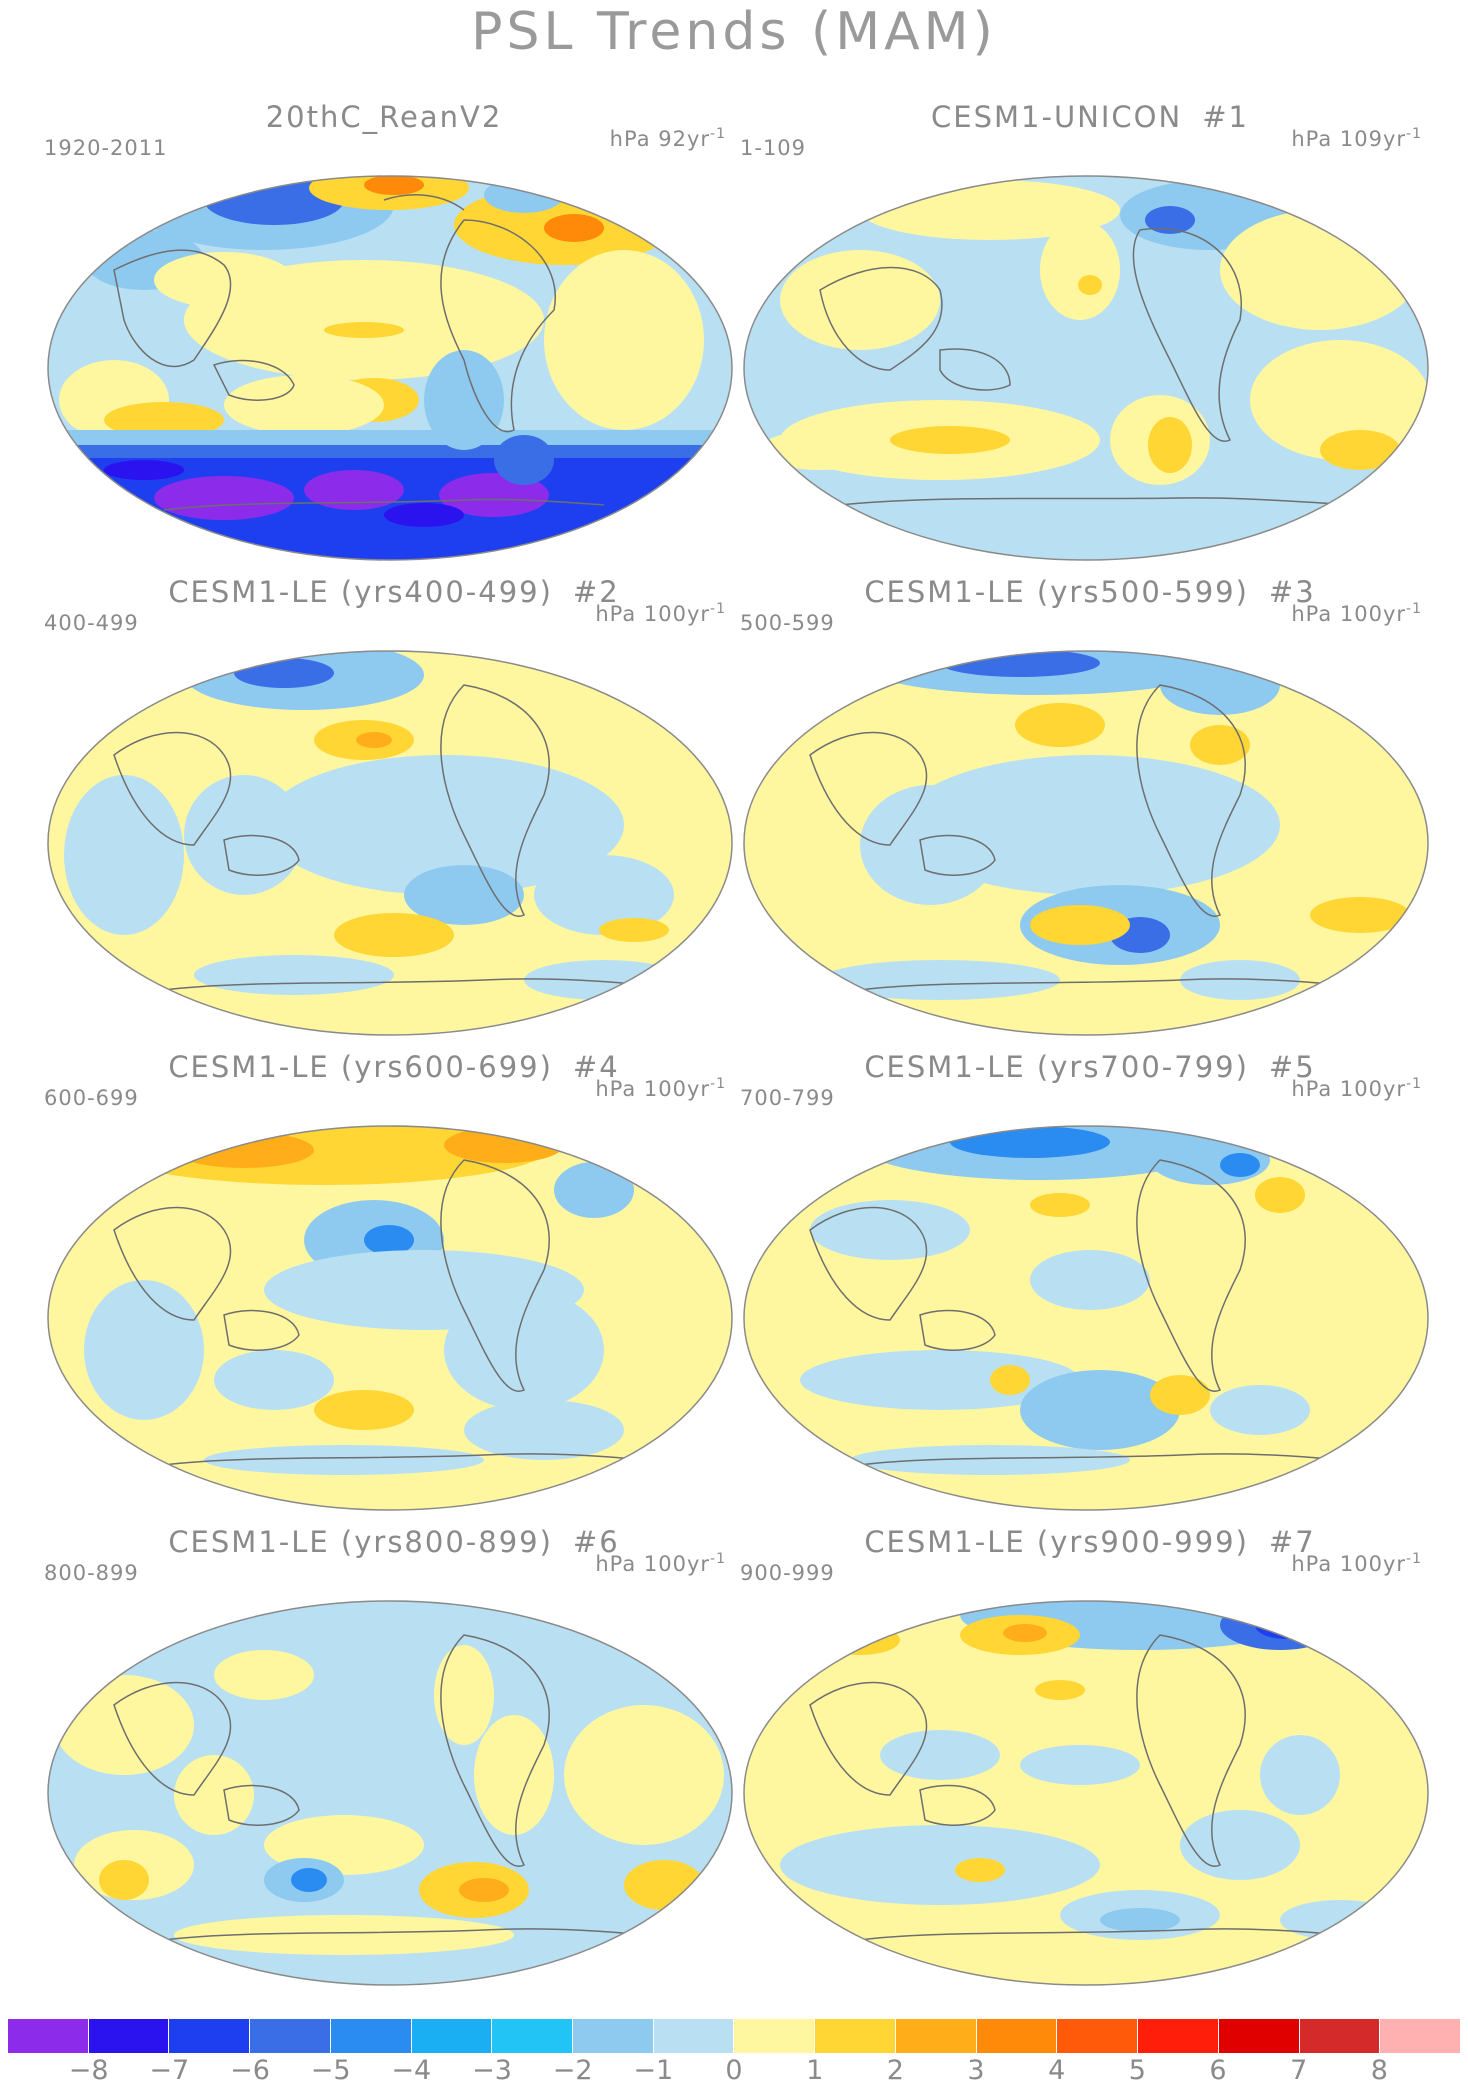 The height and width of the screenshot is (2089, 1468). What do you see at coordinates (773, 148) in the screenshot?
I see `panel-period: 1-109` at bounding box center [773, 148].